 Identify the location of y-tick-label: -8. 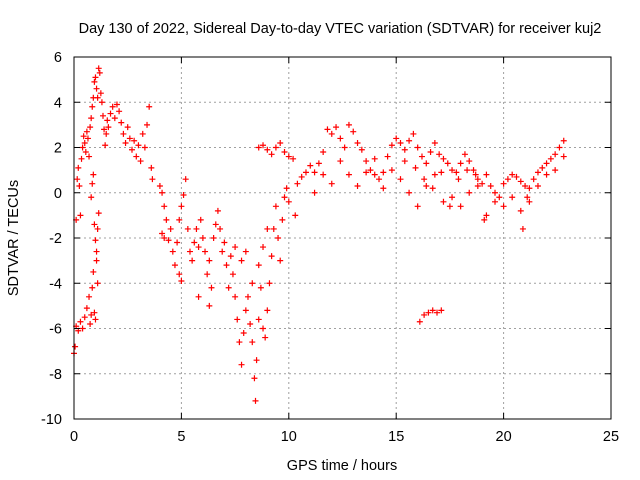
(55, 375).